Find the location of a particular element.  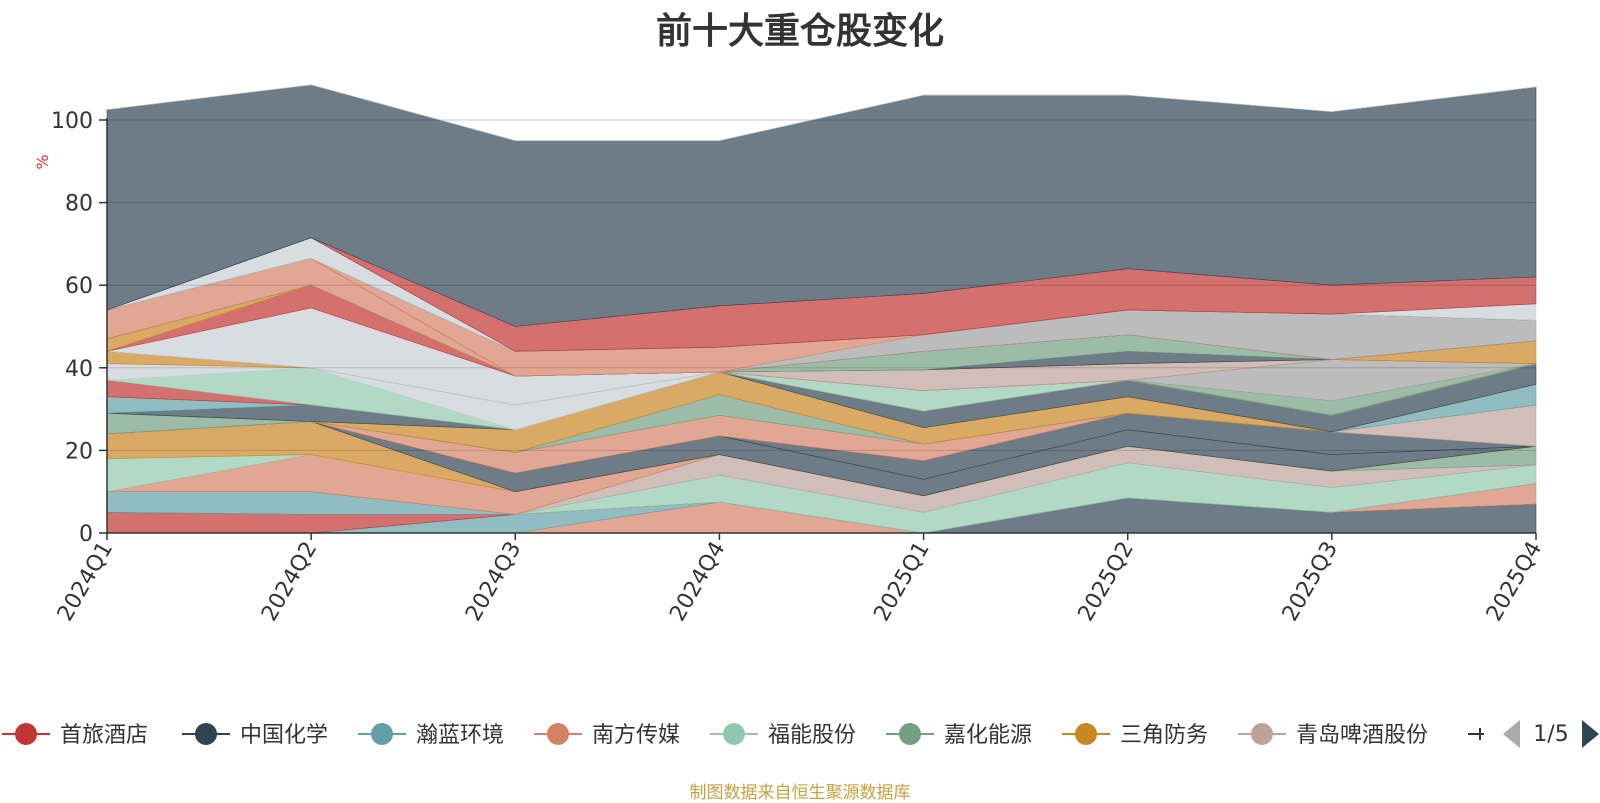

chart-title: 前十大重仓股变化 is located at coordinates (799, 31).